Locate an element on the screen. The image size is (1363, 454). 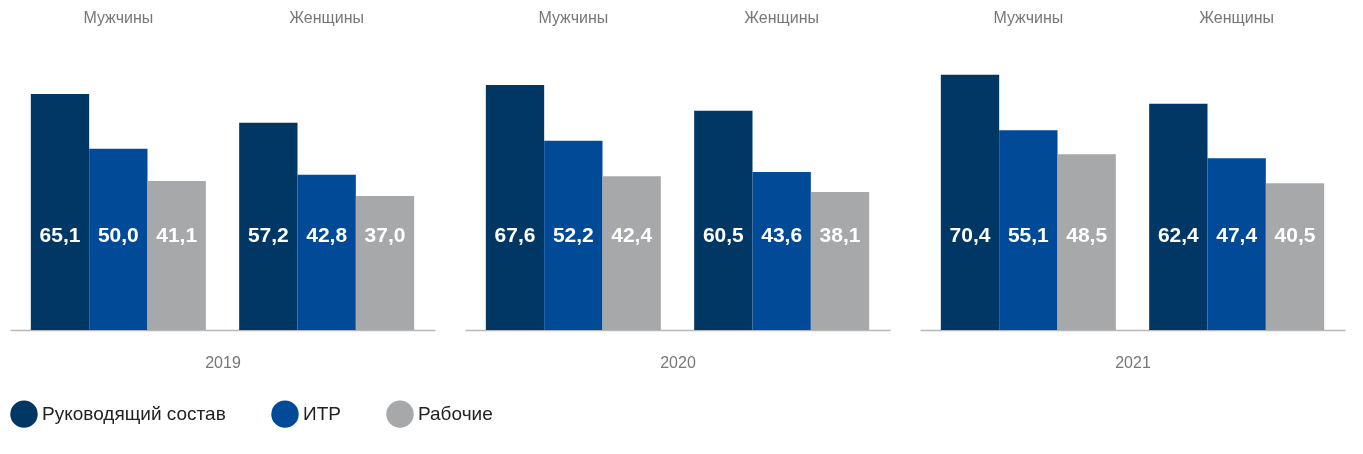
data-label: 52,2 is located at coordinates (573, 234).